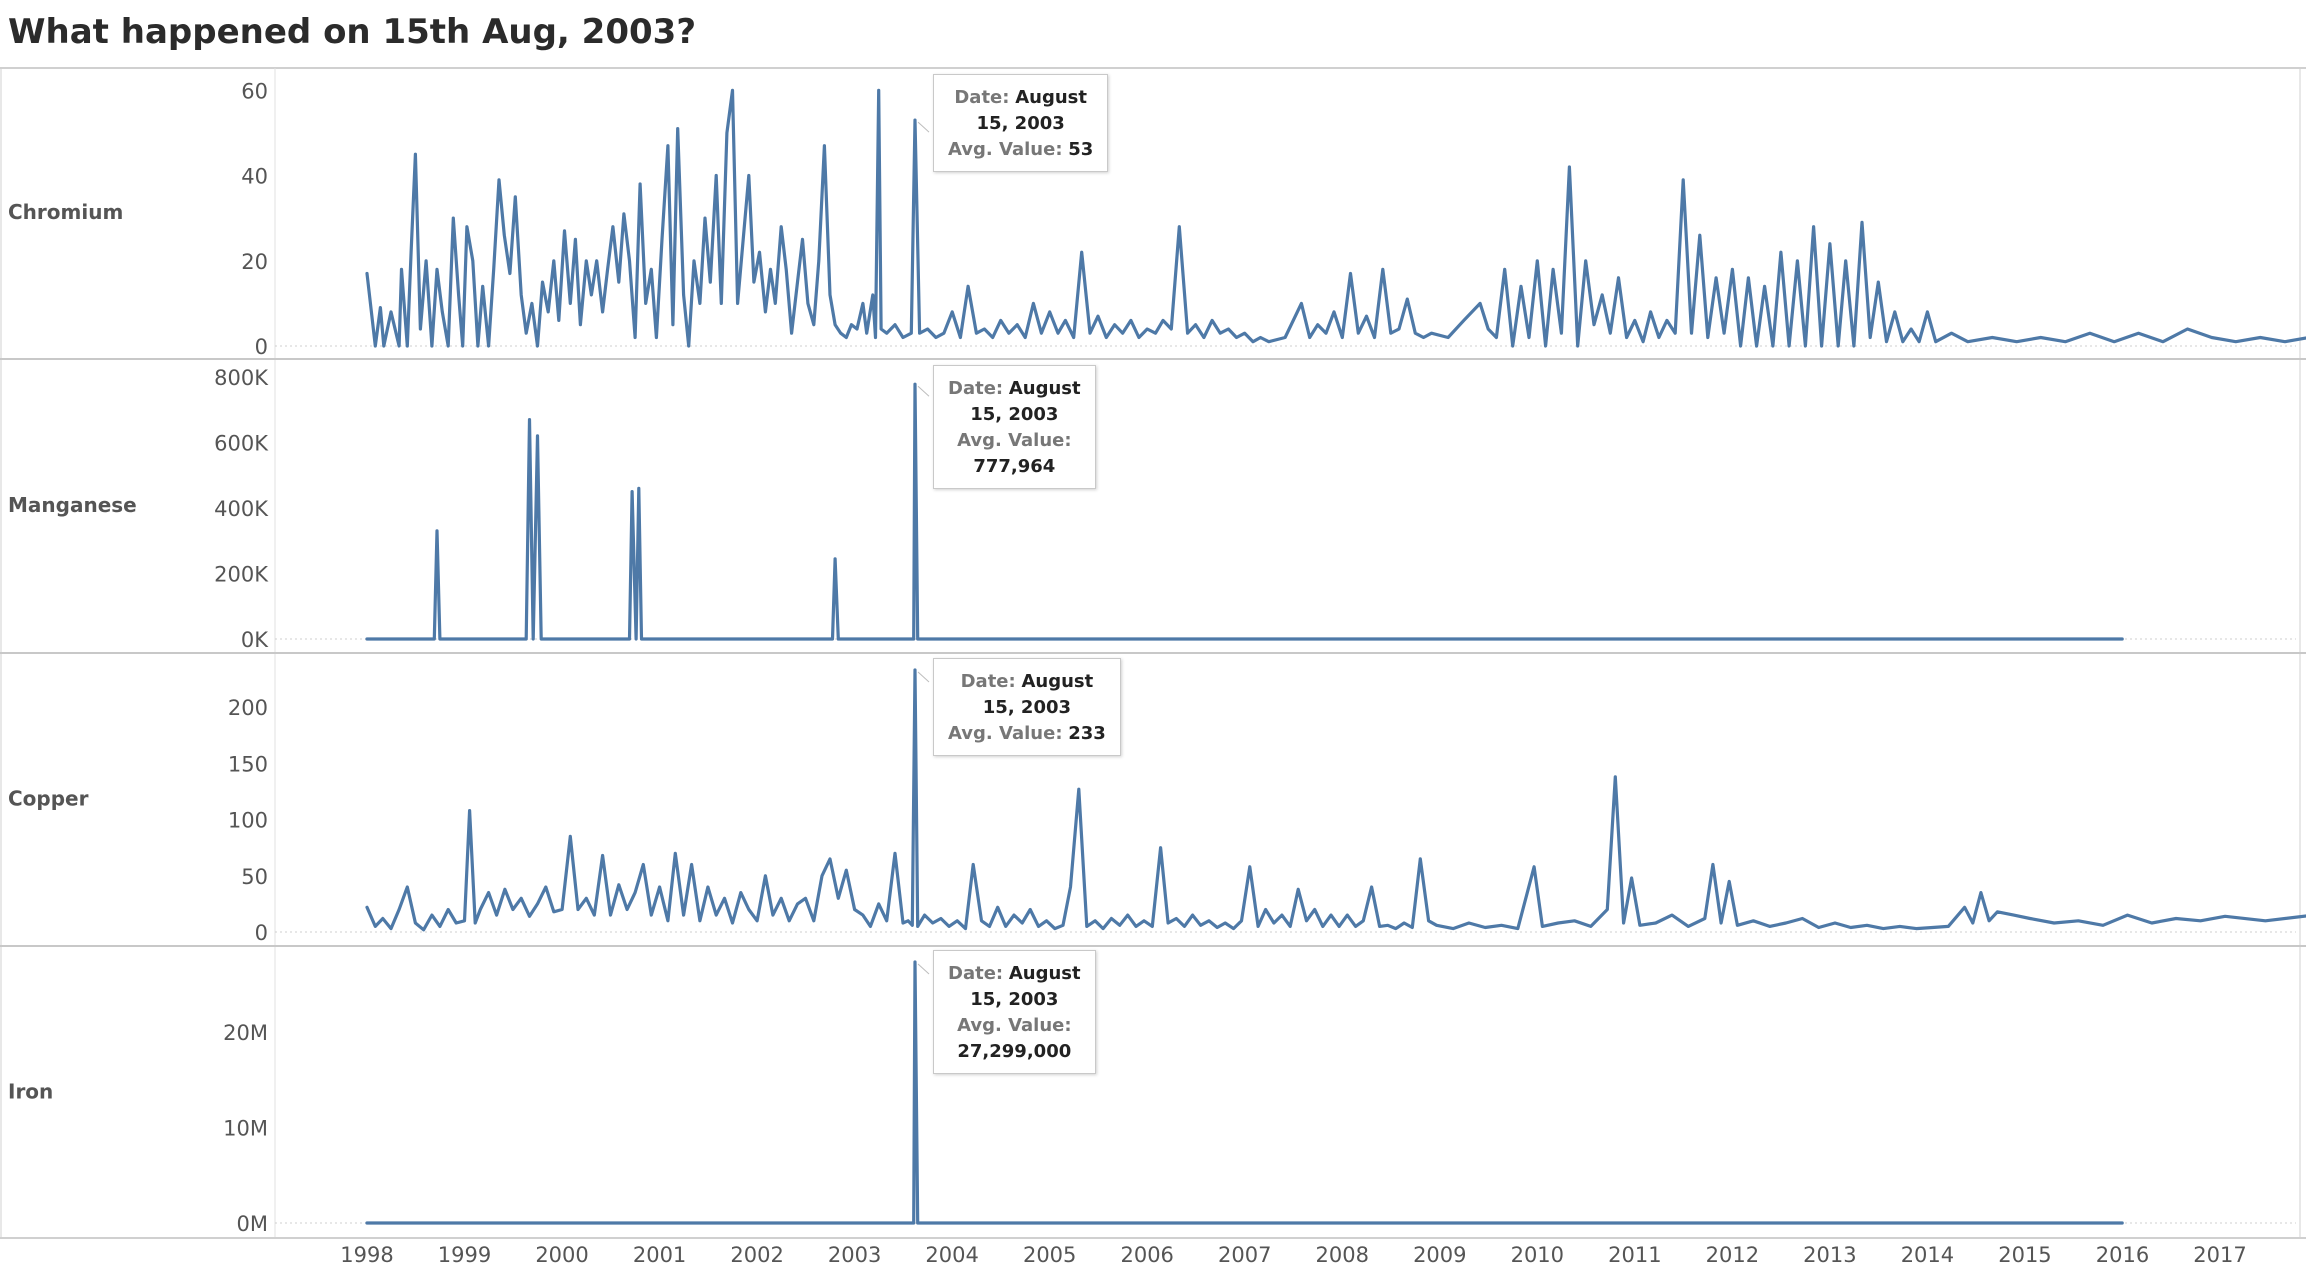  Describe the element at coordinates (352, 32) in the screenshot. I see `chart-title: What happened on 15th Aug, 2003?` at that location.